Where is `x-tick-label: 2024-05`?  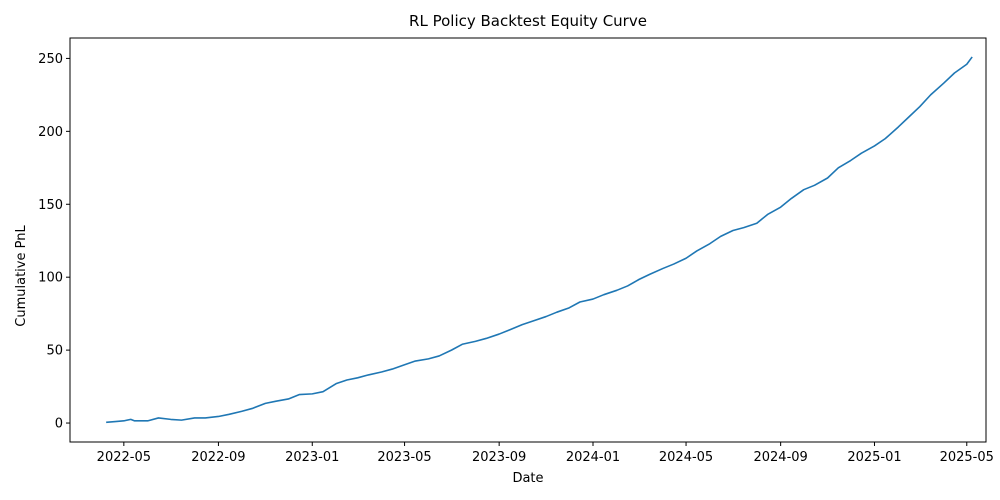
x-tick-label: 2024-05 is located at coordinates (686, 457).